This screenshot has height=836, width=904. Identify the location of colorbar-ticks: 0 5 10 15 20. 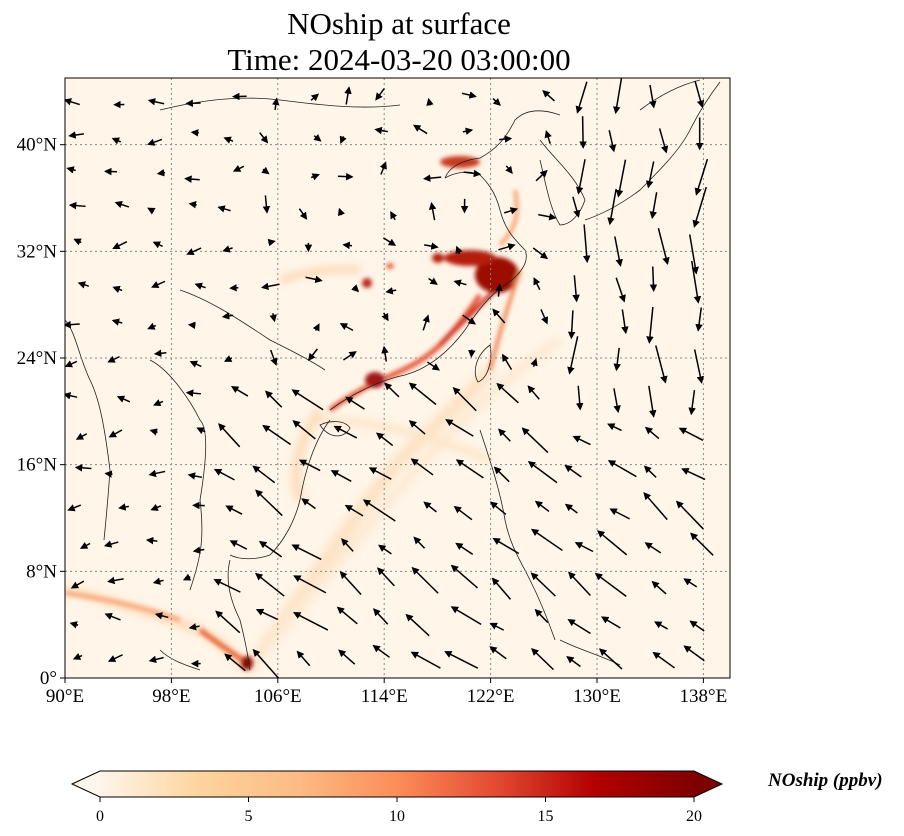
(399, 811).